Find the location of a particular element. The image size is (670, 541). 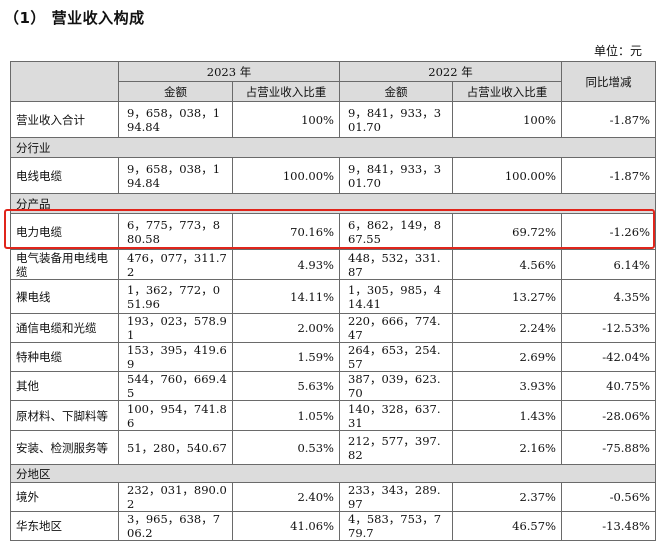

amount-2023: 1，362，772，051.96 is located at coordinates (175, 296).